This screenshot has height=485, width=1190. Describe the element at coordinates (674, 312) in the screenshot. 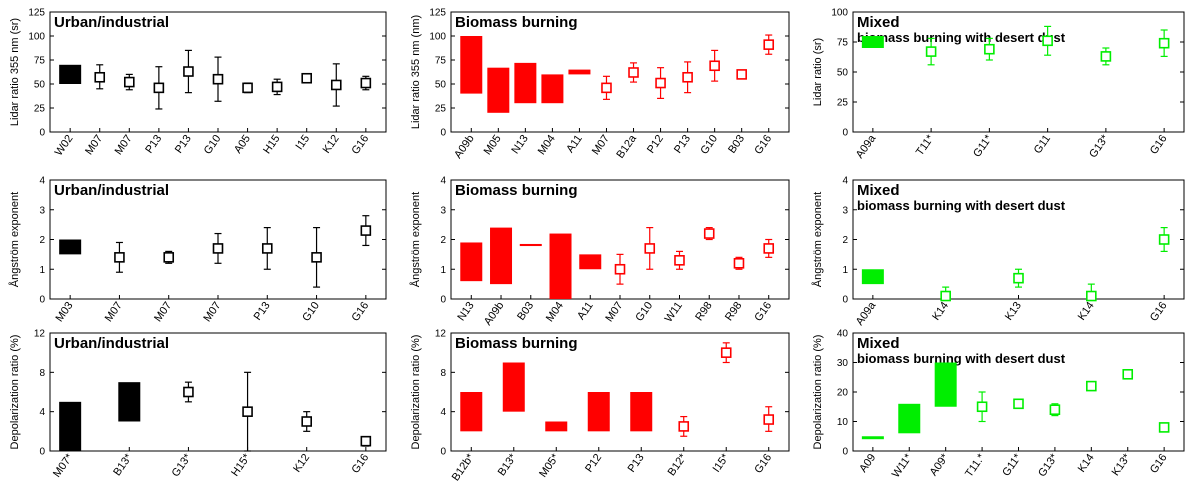

I see `category-label: W11` at that location.